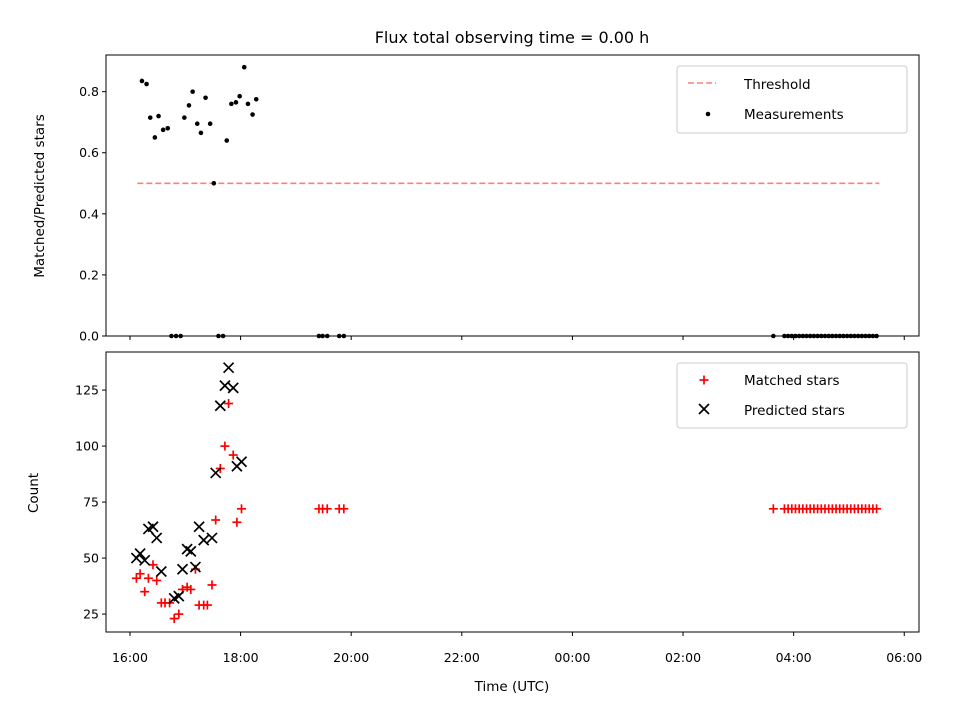 This screenshot has width=960, height=720. I want to click on bottom-y-tick-label: 100, so click(87, 446).